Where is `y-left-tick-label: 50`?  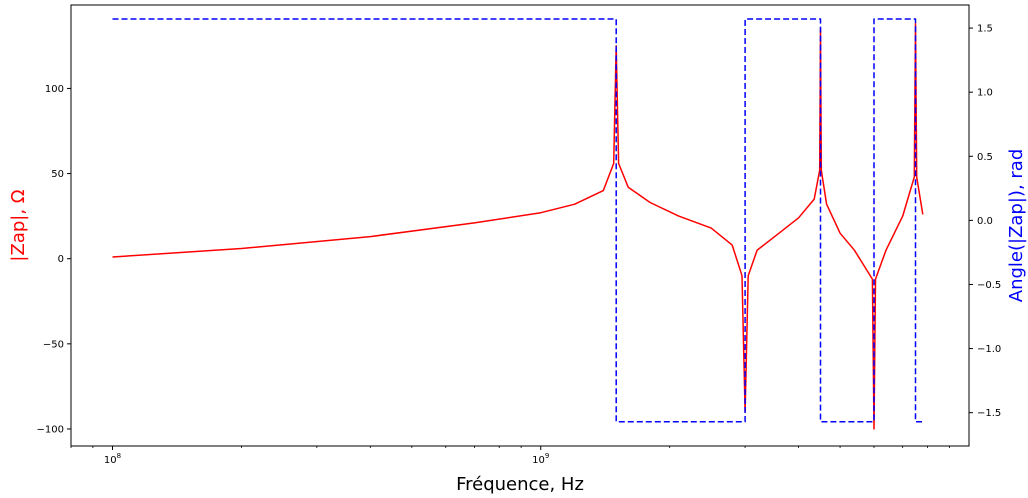
y-left-tick-label: 50 is located at coordinates (57, 174).